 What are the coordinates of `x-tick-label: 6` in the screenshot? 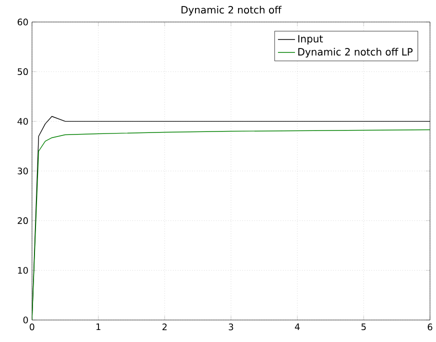 It's located at (430, 327).